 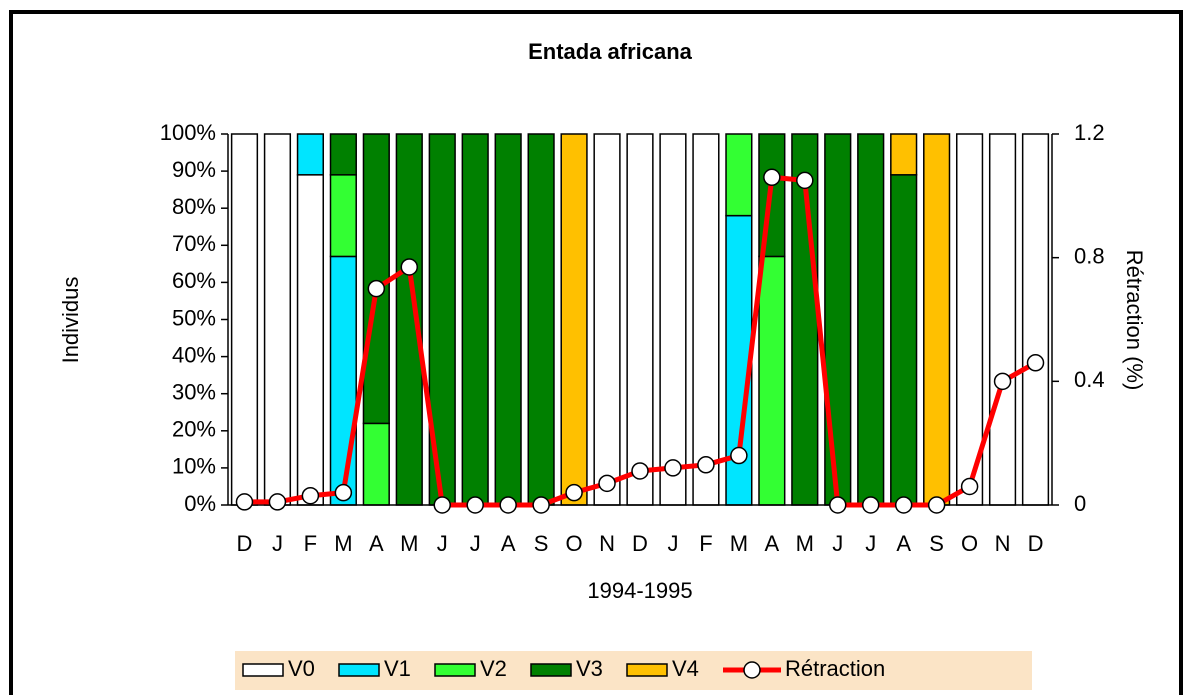 What do you see at coordinates (1080, 503) in the screenshot?
I see `y2-tick-label: 0` at bounding box center [1080, 503].